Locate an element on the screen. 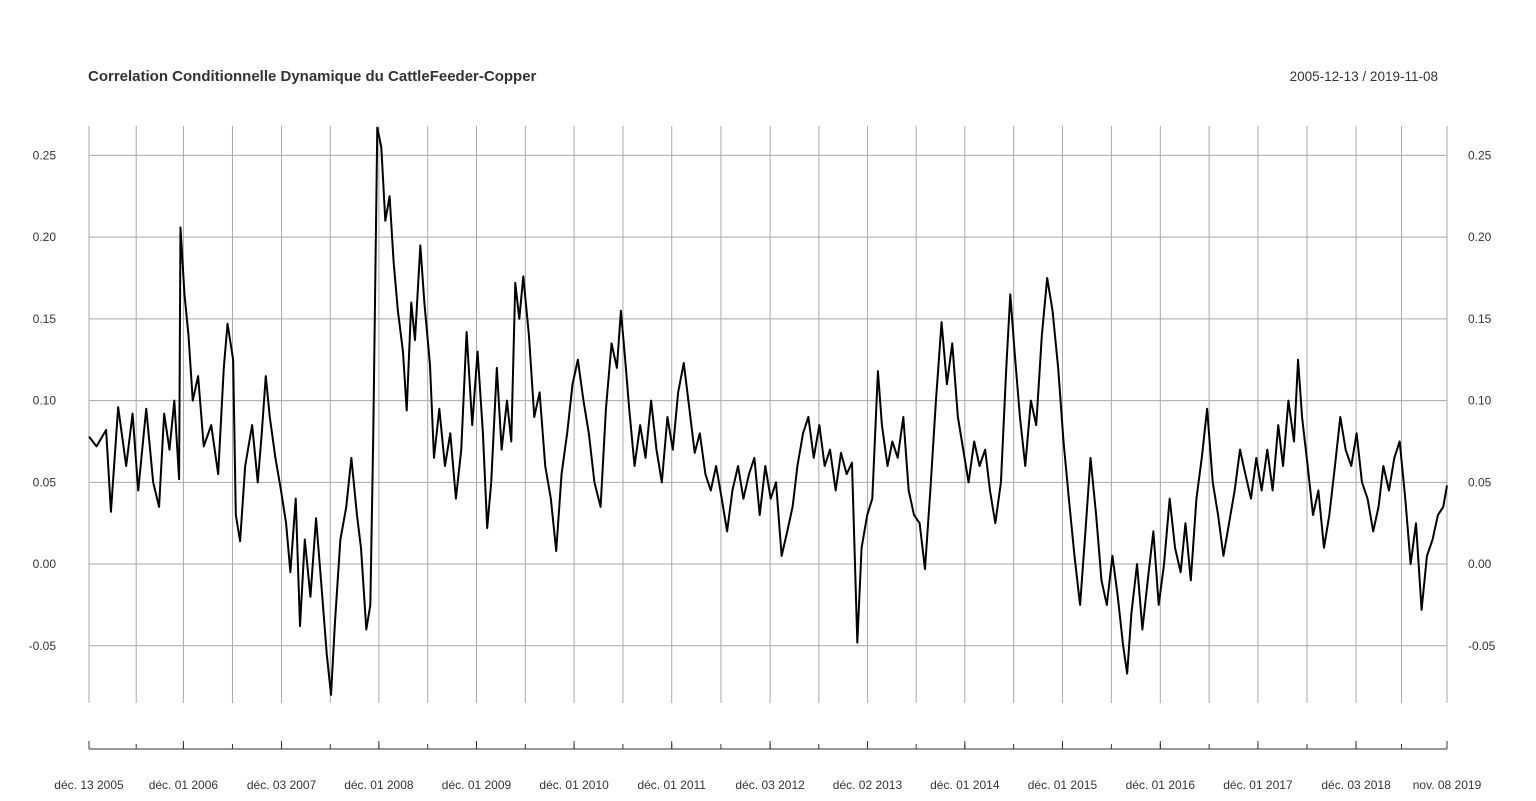  y-tick-label-right: 0.10 is located at coordinates (1480, 401).